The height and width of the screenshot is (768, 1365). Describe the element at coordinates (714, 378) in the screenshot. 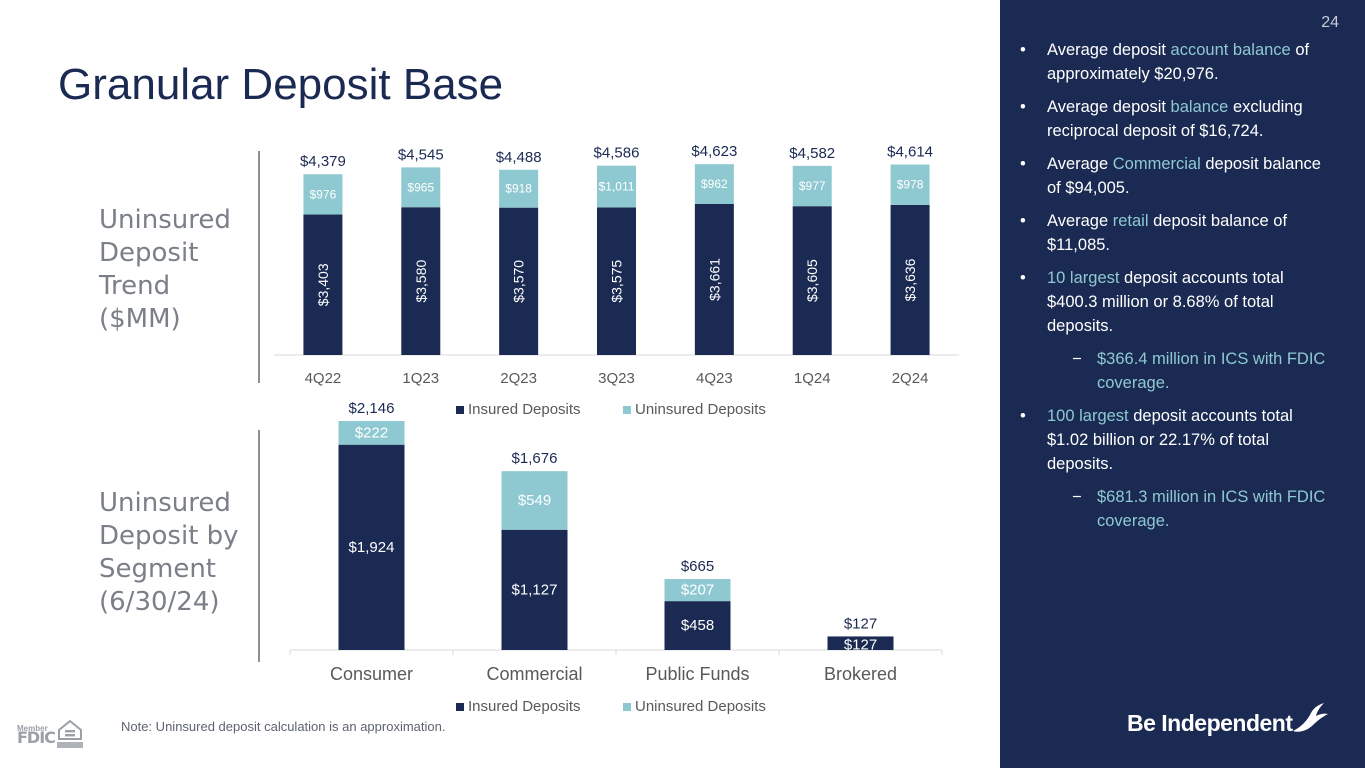

I see `category-label: 4Q23` at that location.